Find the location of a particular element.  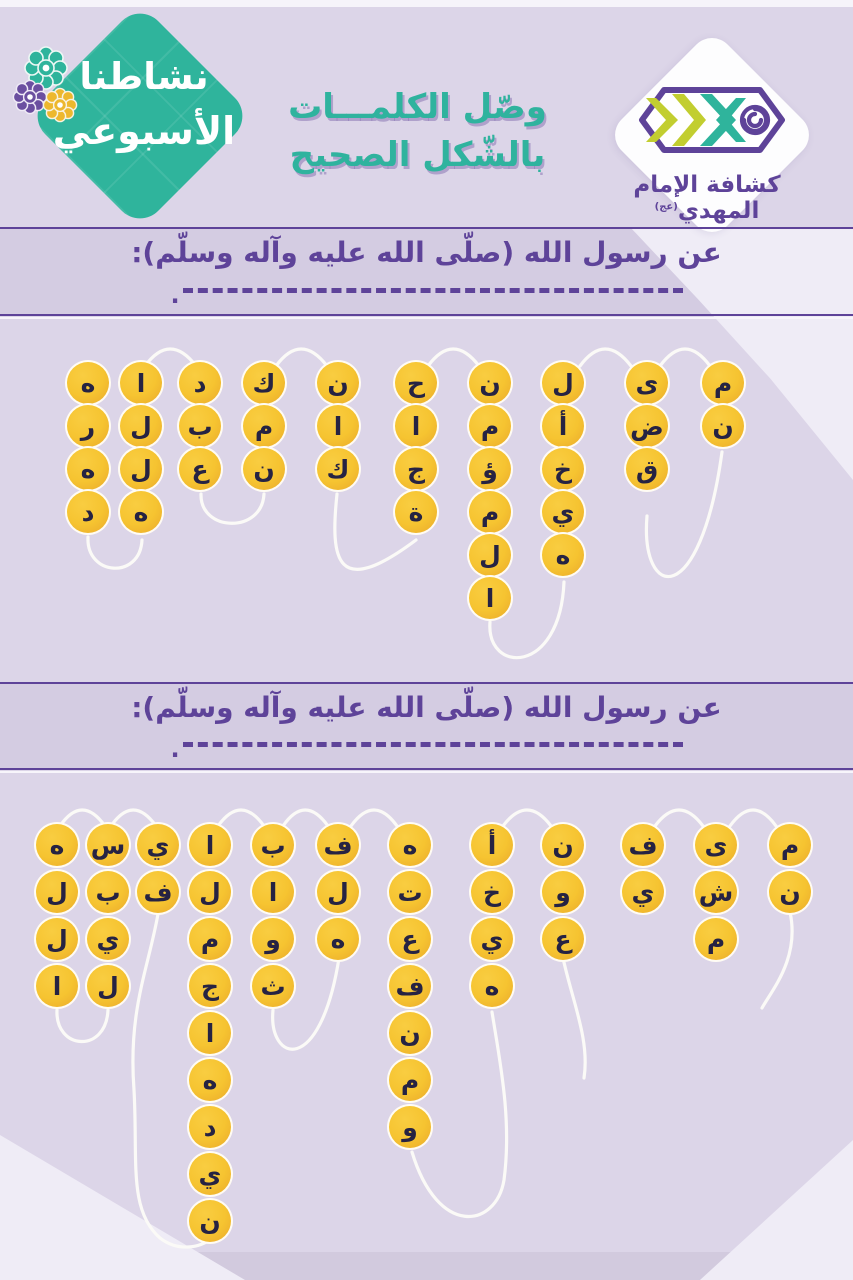

letter-circle: س is located at coordinates (108, 845).